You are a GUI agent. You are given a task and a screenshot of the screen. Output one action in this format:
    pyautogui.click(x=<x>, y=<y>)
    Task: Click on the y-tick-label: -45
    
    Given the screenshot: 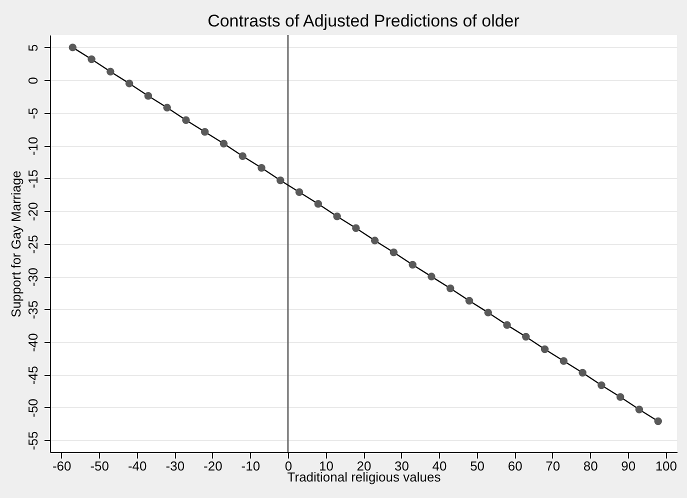 What is the action you would take?
    pyautogui.click(x=33, y=375)
    